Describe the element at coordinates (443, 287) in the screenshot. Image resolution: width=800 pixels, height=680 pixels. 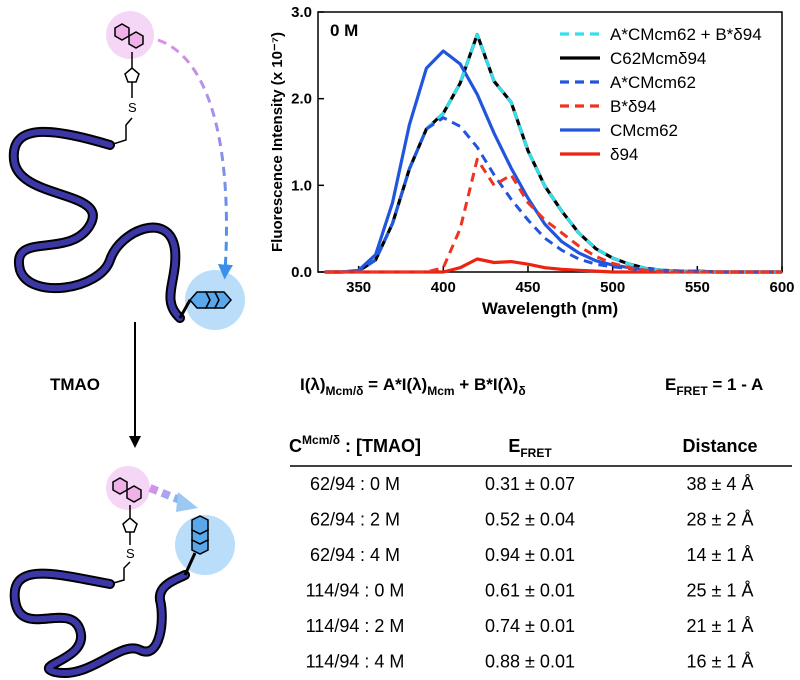
I see `x-tick-label: 400` at that location.